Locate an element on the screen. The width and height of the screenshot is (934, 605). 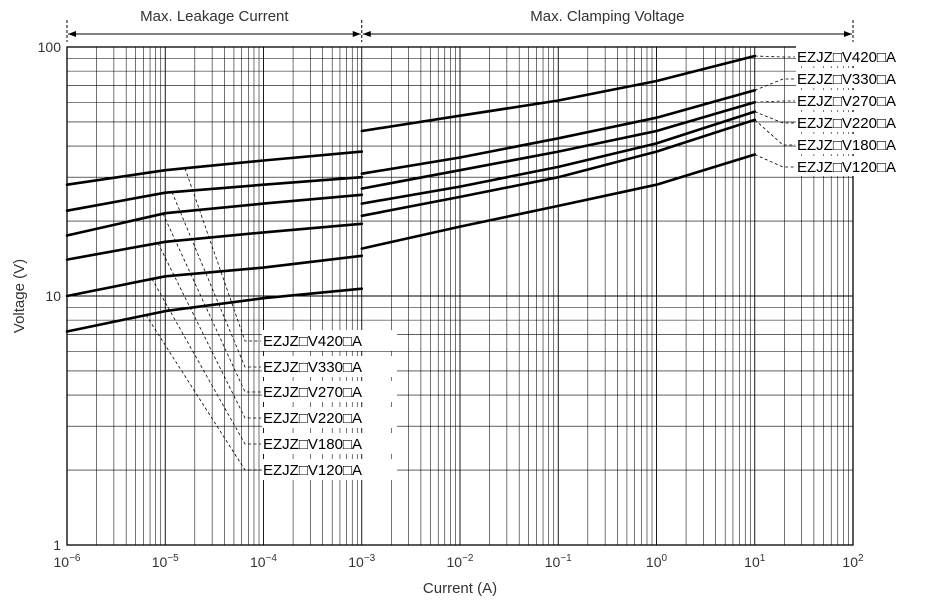
legend-label-left: EZJZ□V180□A is located at coordinates (312, 444).